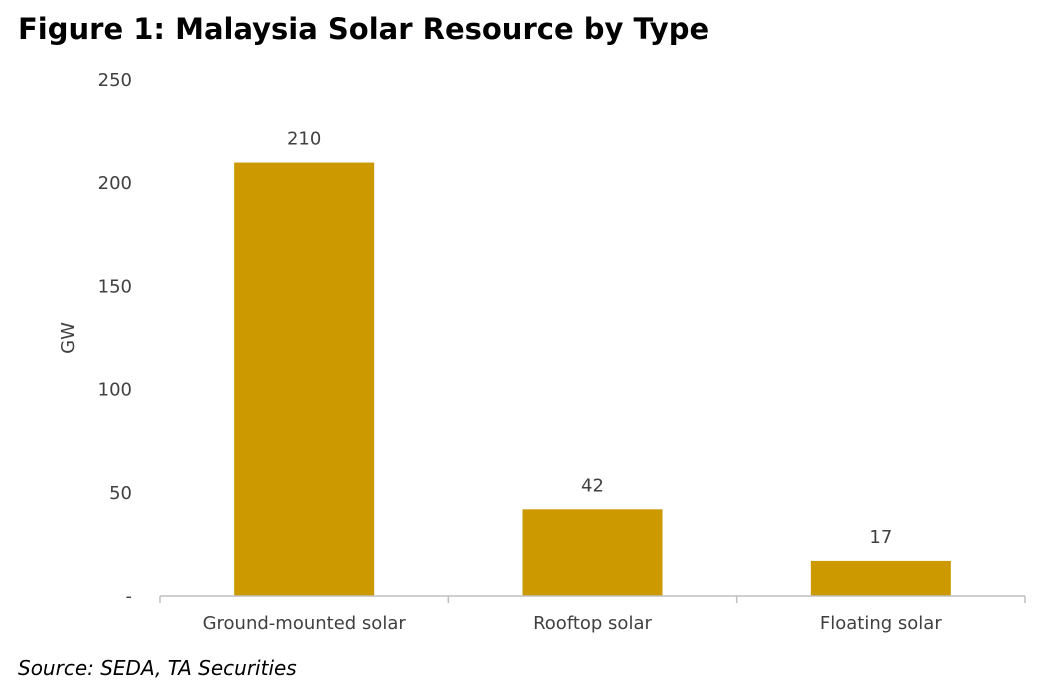 This screenshot has width=1039, height=688. What do you see at coordinates (592, 623) in the screenshot?
I see `x-tick-label: Rooftop solar` at bounding box center [592, 623].